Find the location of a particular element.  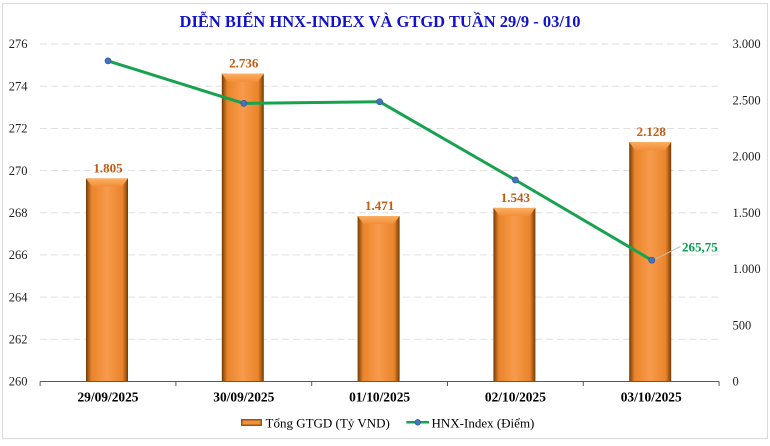

svg-text: 1.000 is located at coordinates (747, 269).